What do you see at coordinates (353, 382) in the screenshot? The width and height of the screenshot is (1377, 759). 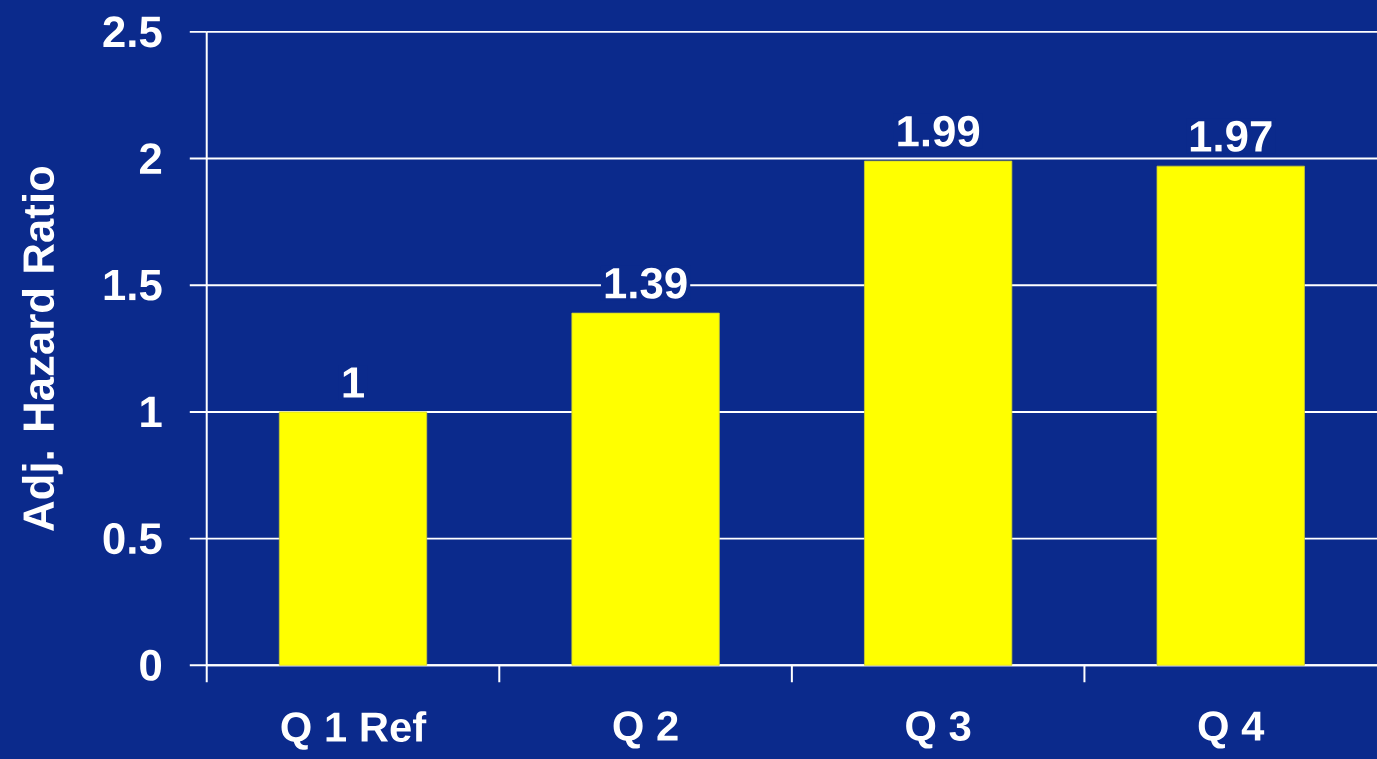 I see `data-label: 1` at bounding box center [353, 382].